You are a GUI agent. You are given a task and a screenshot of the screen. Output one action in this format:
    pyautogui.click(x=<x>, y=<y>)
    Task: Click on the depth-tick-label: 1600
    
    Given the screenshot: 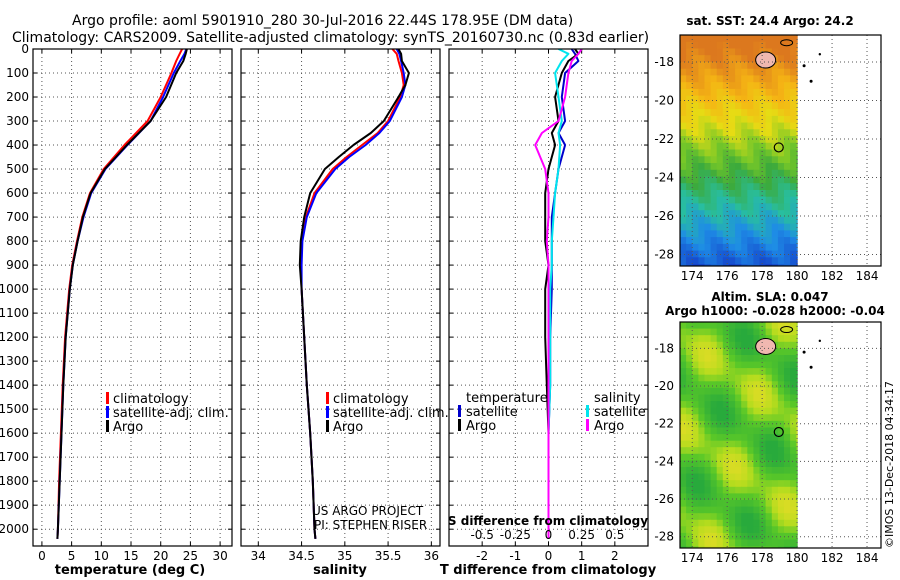 What is the action you would take?
    pyautogui.click(x=14, y=433)
    